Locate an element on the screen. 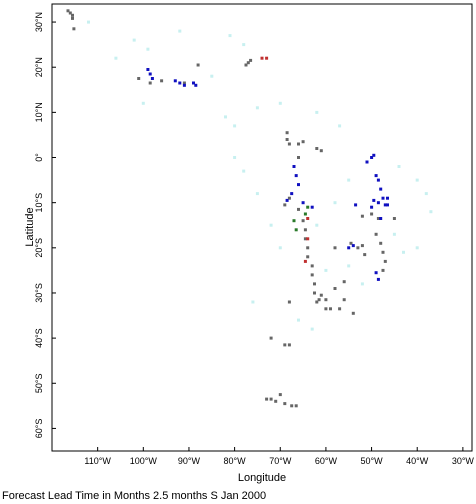  x-tick-label: 40°W is located at coordinates (417, 461).